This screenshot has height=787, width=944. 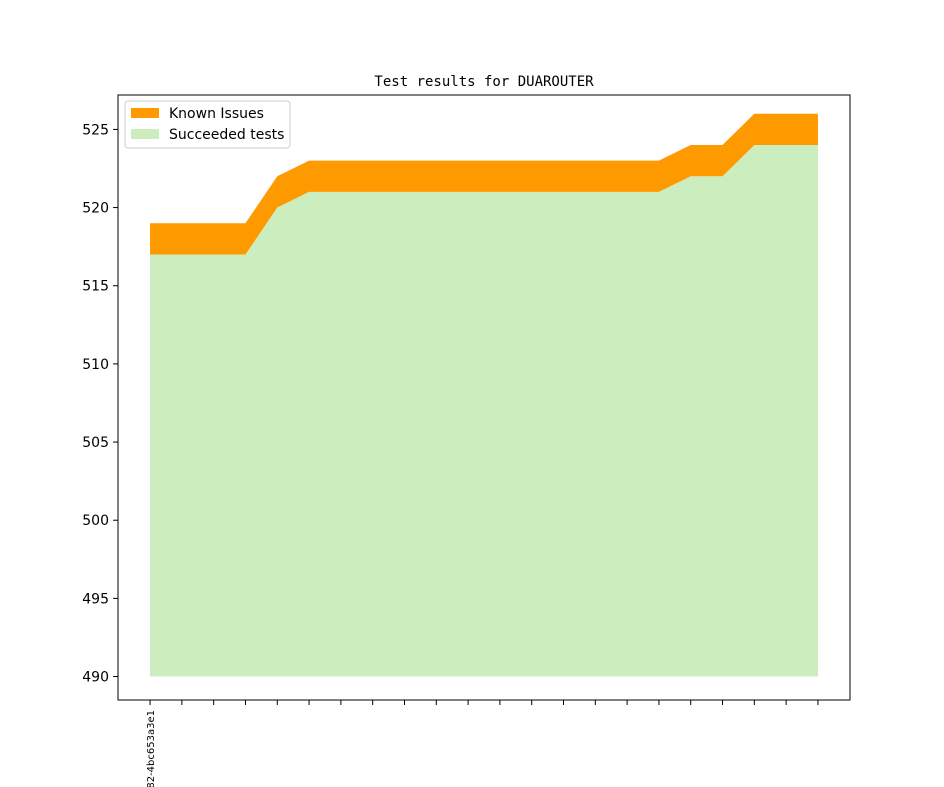 What do you see at coordinates (95, 365) in the screenshot?
I see `y-tick-label: 510` at bounding box center [95, 365].